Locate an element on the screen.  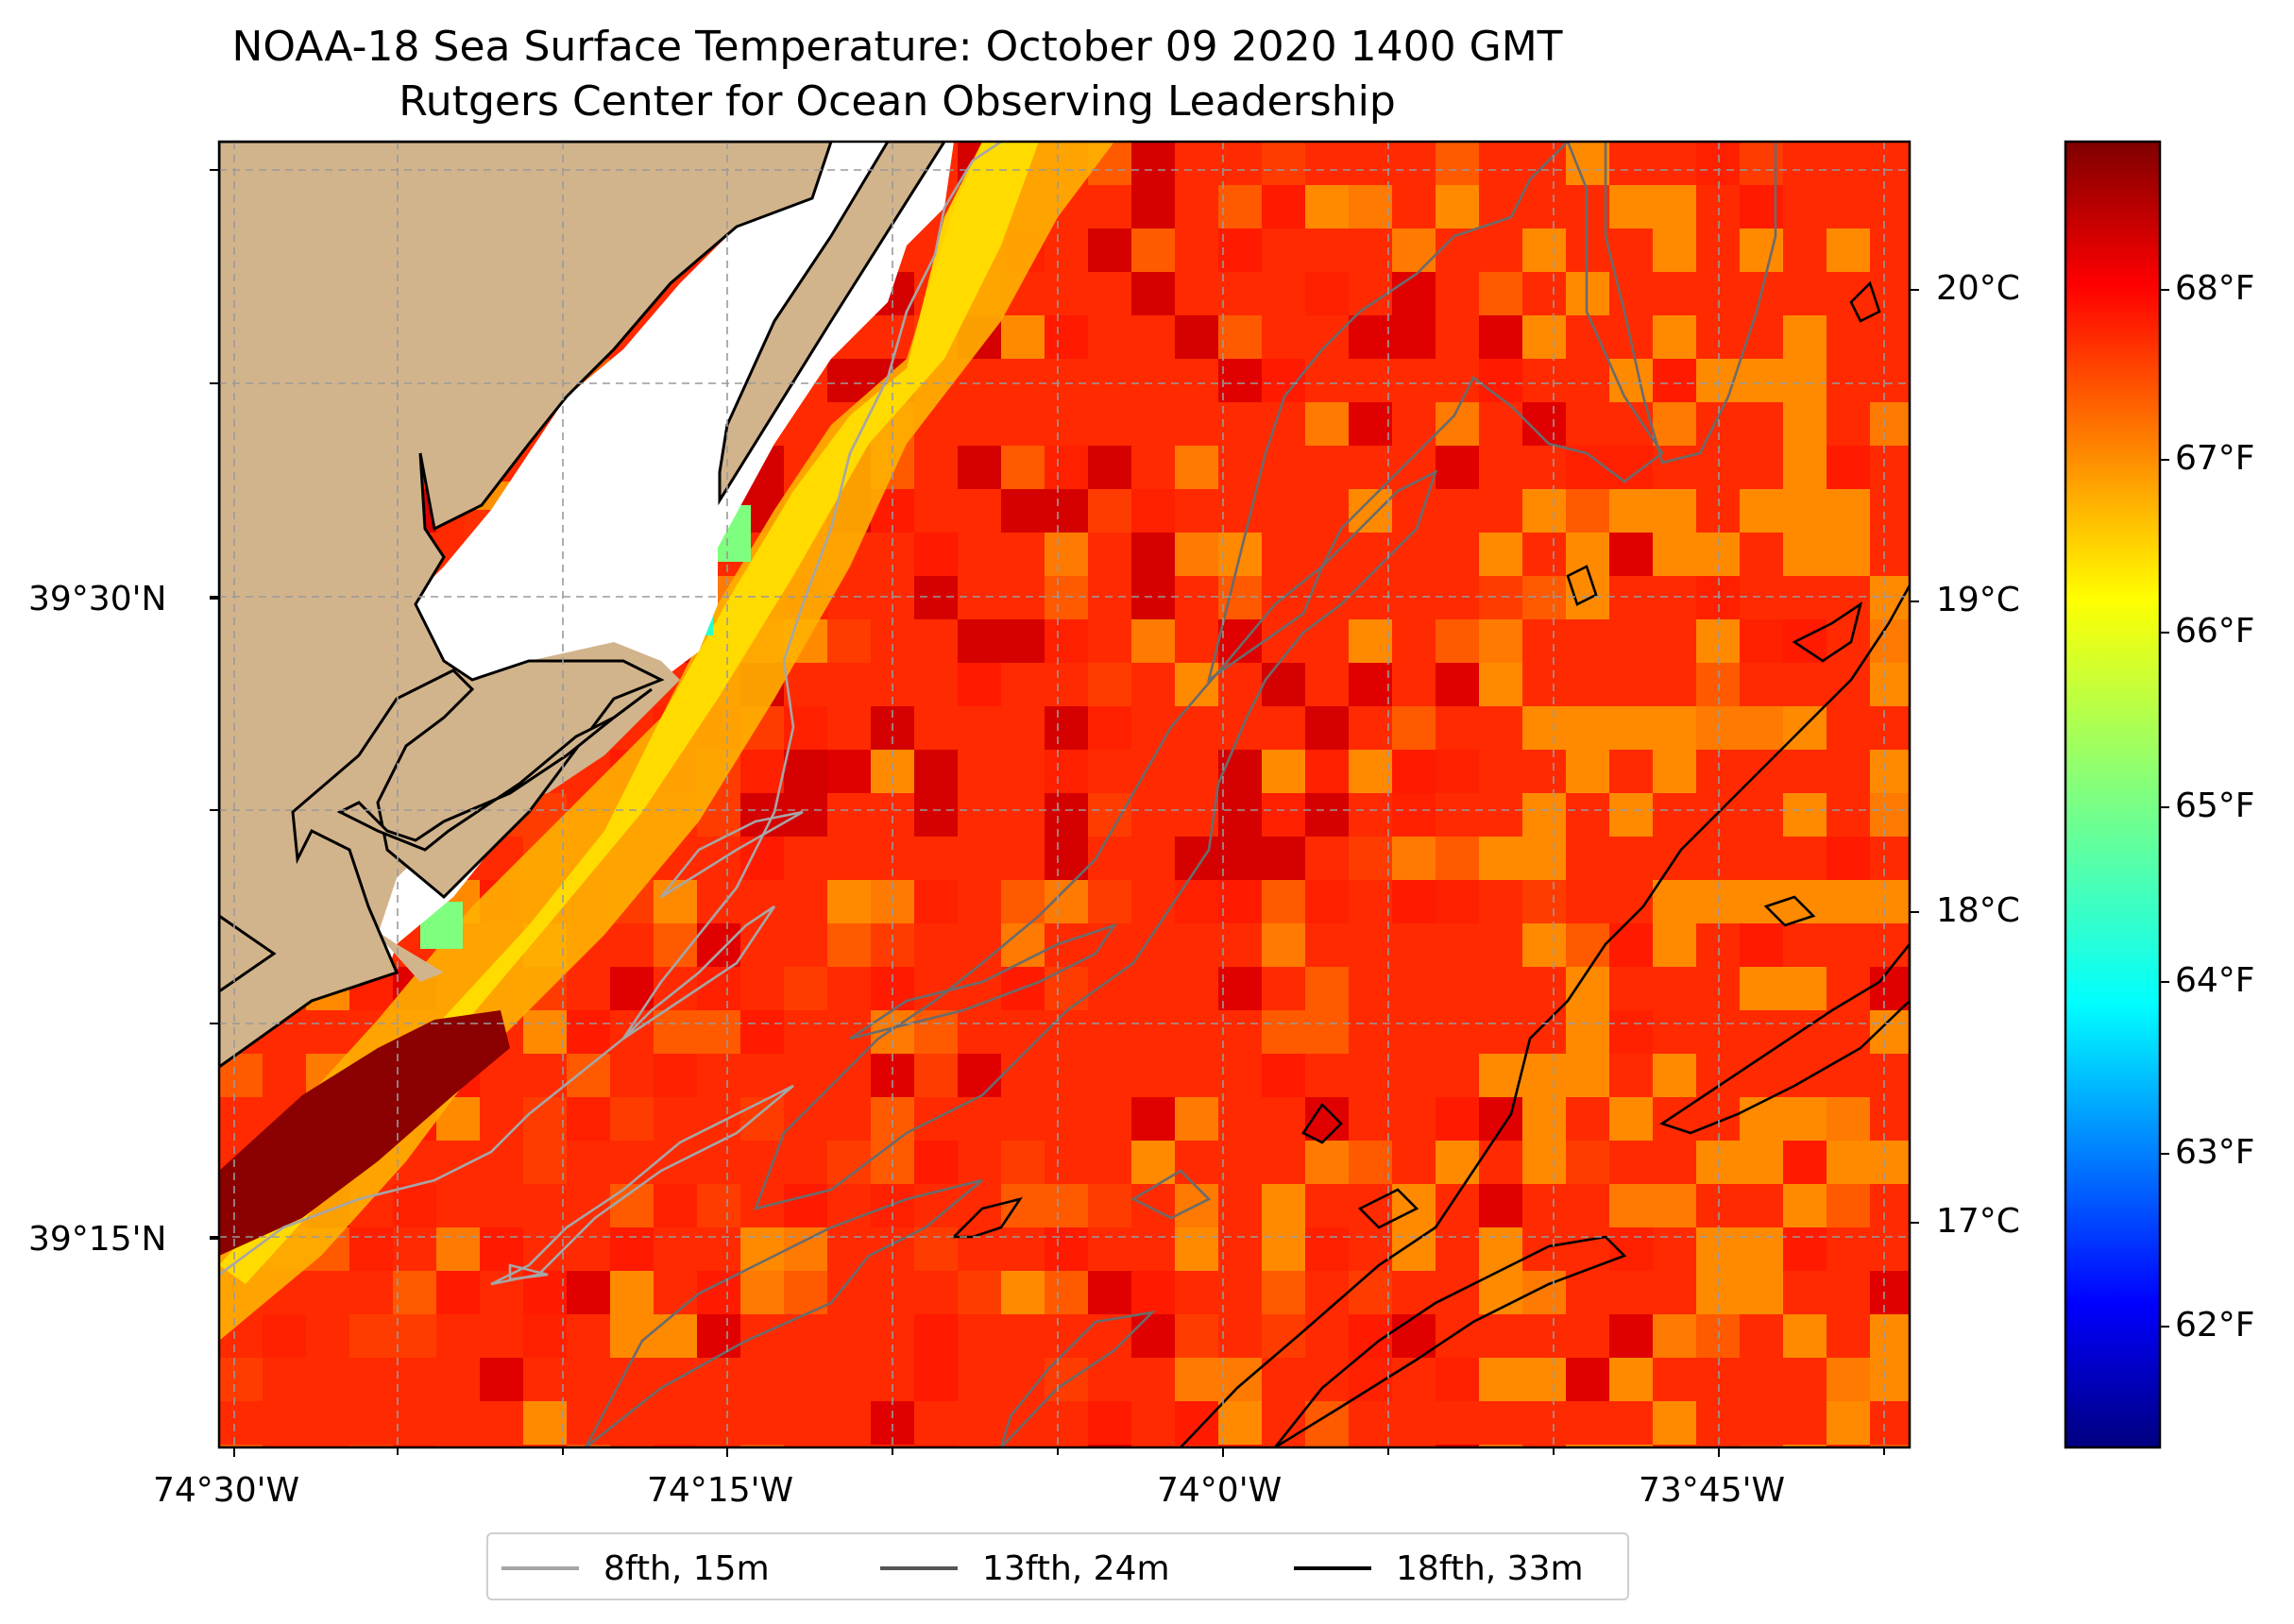
lat-label-39-30n: 39°30'N is located at coordinates (97, 599).